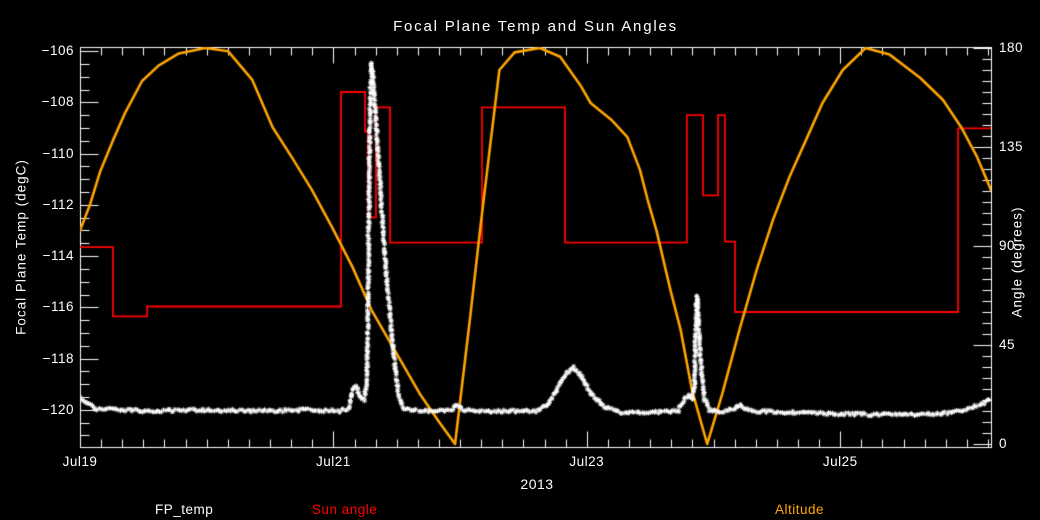 This screenshot has height=520, width=1040. I want to click on tick-label: −120, so click(57, 409).